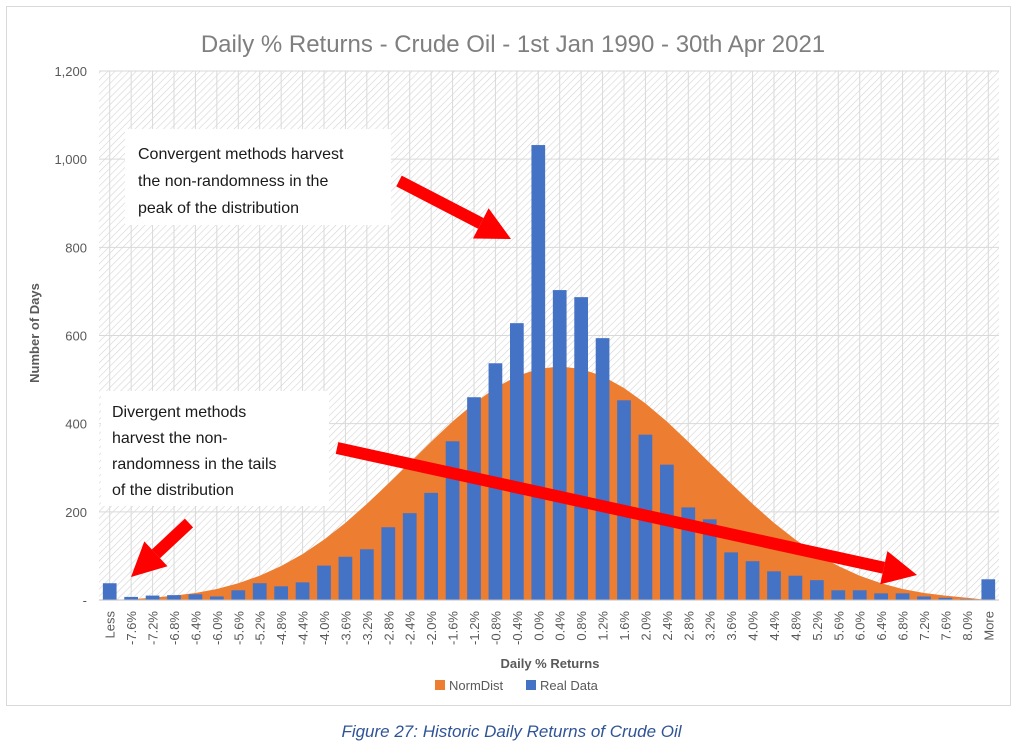  I want to click on x-tick-label: 4.0%, so click(753, 626).